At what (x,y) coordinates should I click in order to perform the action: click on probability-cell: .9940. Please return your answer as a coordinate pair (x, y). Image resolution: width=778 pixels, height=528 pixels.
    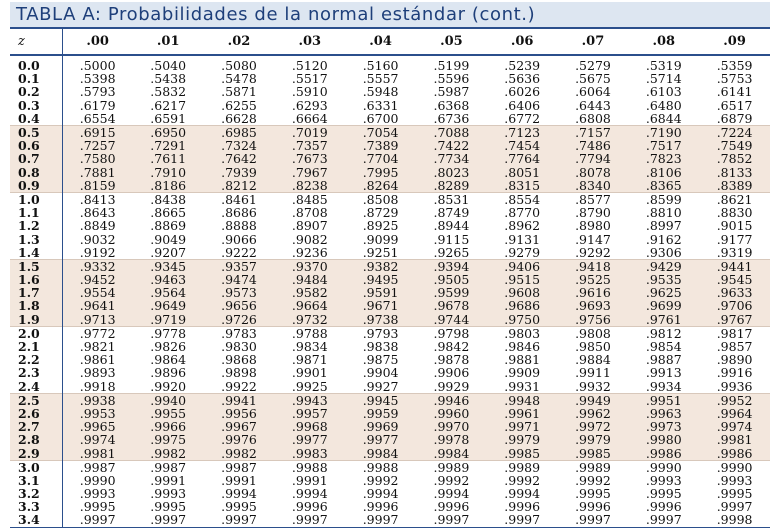
    Looking at the image, I should click on (168, 399).